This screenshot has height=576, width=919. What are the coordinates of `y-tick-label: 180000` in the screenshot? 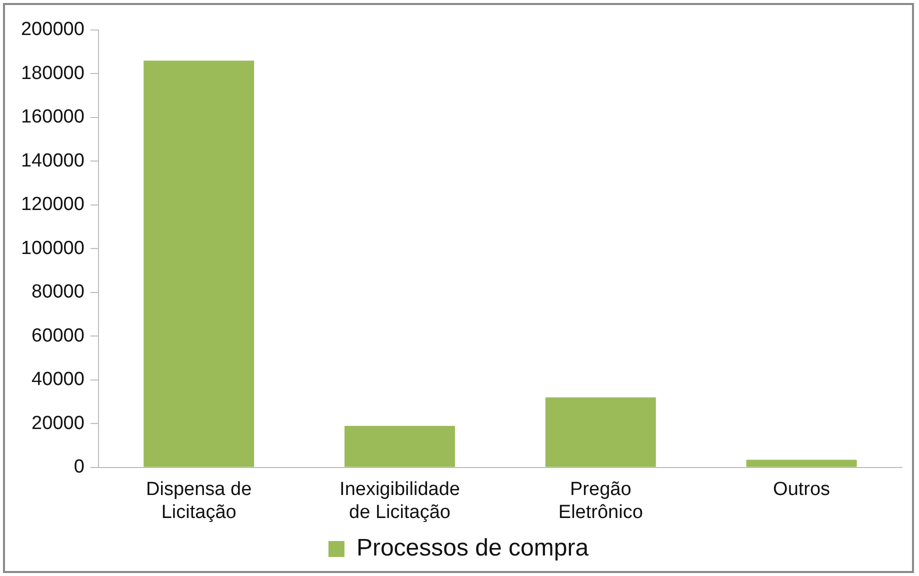 It's located at (52, 73).